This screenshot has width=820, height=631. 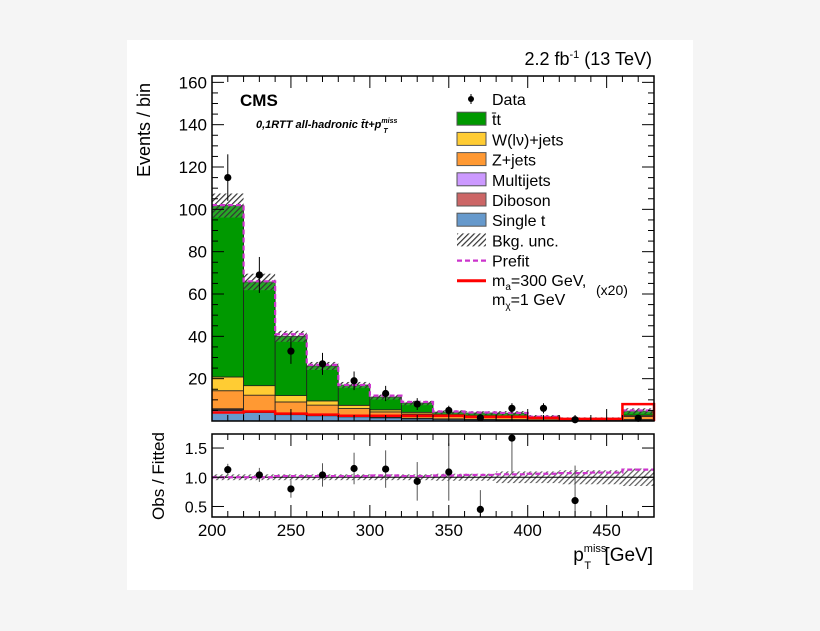 What do you see at coordinates (521, 201) in the screenshot?
I see `legend-label: Diboson` at bounding box center [521, 201].